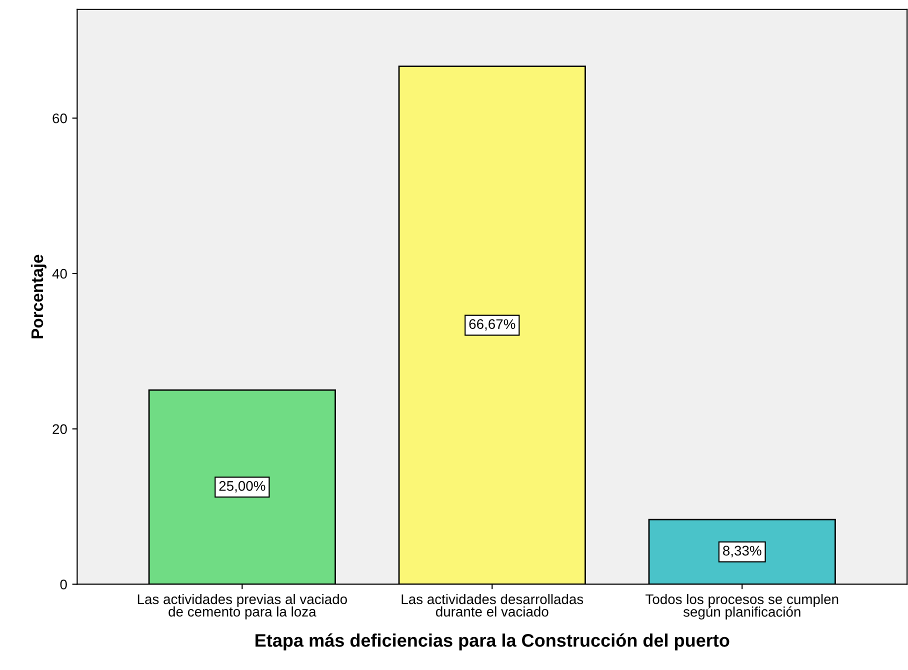 The height and width of the screenshot is (670, 908). Describe the element at coordinates (493, 641) in the screenshot. I see `x-axis-title: Etapa más deficiencias para la Construcción del puerto` at that location.